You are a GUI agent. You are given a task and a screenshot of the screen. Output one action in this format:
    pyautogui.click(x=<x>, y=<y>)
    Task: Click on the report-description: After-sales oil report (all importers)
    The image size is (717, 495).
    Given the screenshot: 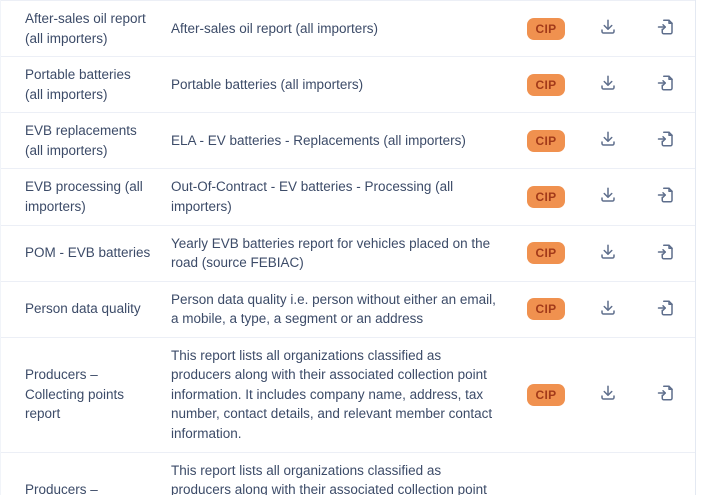 What is the action you would take?
    pyautogui.click(x=275, y=28)
    